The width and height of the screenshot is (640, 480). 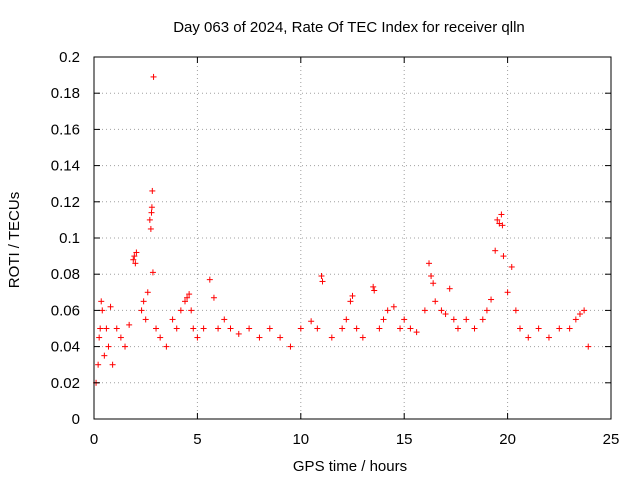 I want to click on y-tick-label: 0.18, so click(x=65, y=93).